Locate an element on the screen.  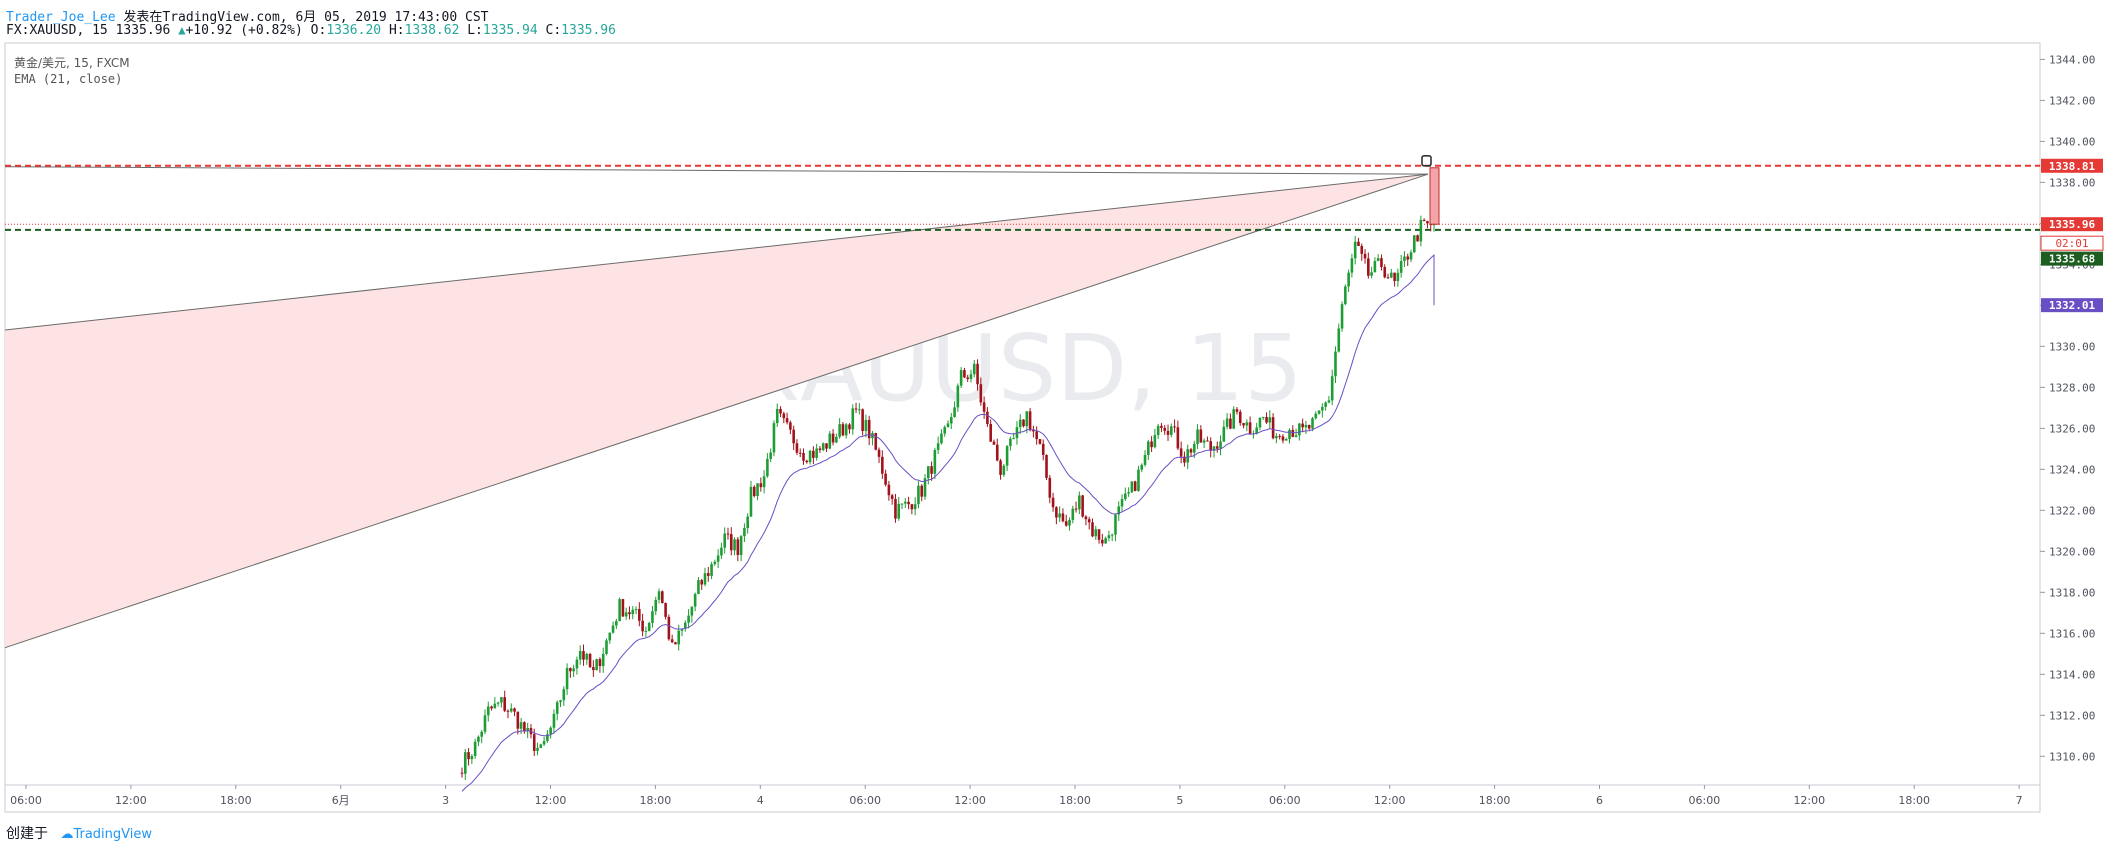
tradingview-icon: ☁ is located at coordinates (67, 834).